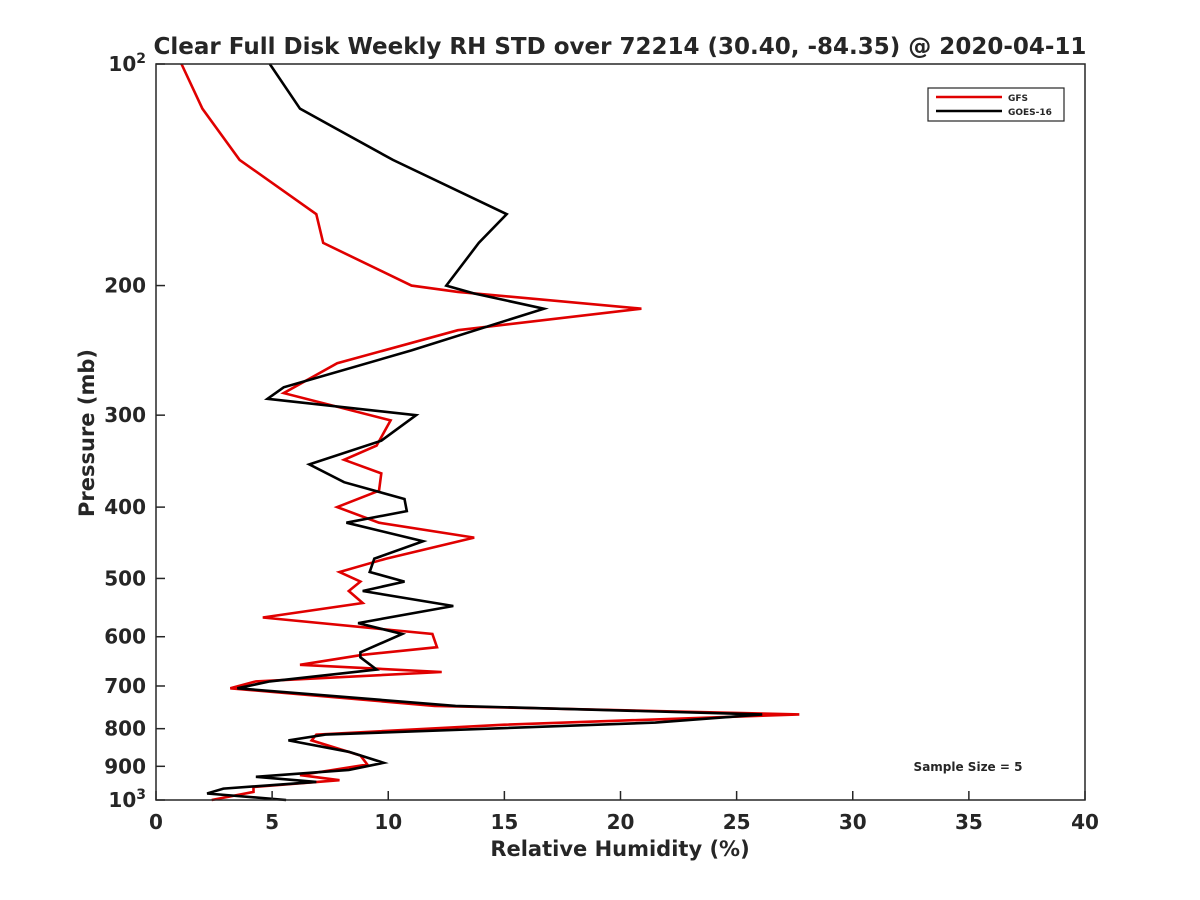 The height and width of the screenshot is (900, 1200). Describe the element at coordinates (156, 822) in the screenshot. I see `x-tick-label: 0` at that location.